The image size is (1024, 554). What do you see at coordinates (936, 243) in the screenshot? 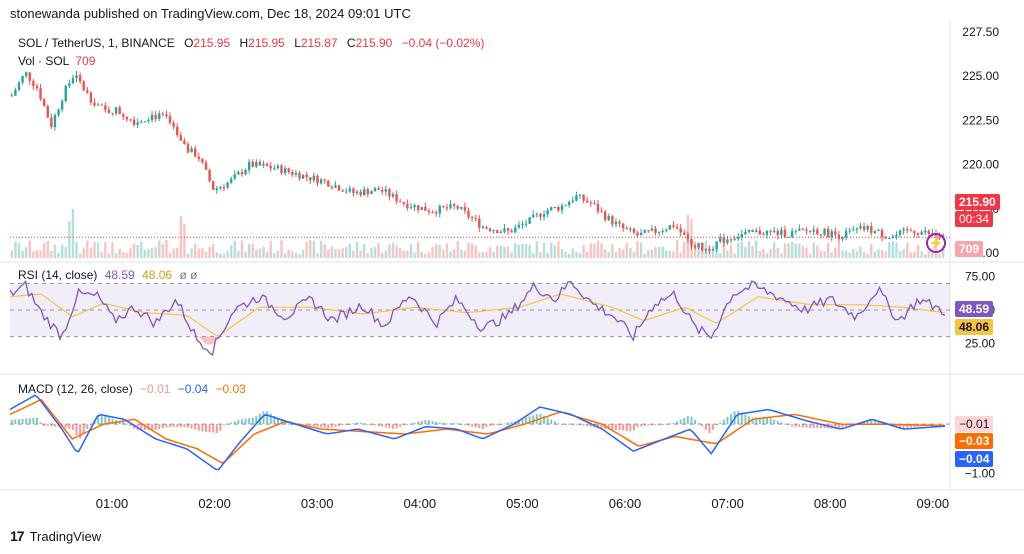
I see `lightning-icon: ⚡` at bounding box center [936, 243].